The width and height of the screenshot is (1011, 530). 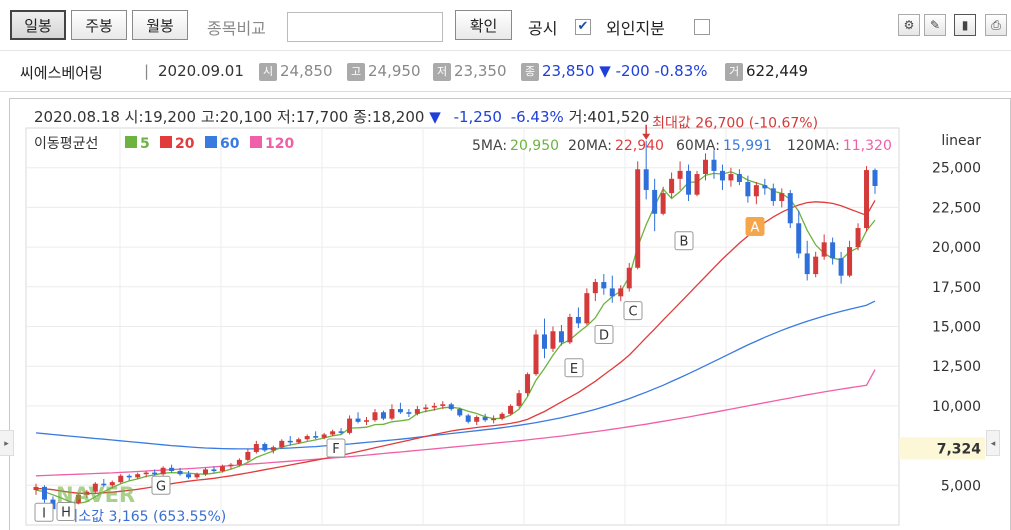 I want to click on legend-label: 120, so click(x=279, y=144).